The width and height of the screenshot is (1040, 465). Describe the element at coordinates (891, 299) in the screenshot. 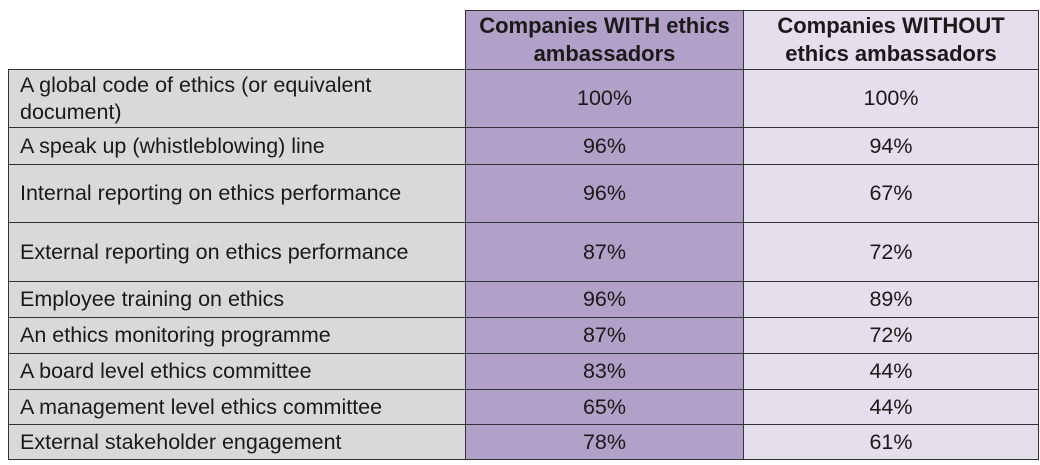

I see `value-without: 89%` at that location.